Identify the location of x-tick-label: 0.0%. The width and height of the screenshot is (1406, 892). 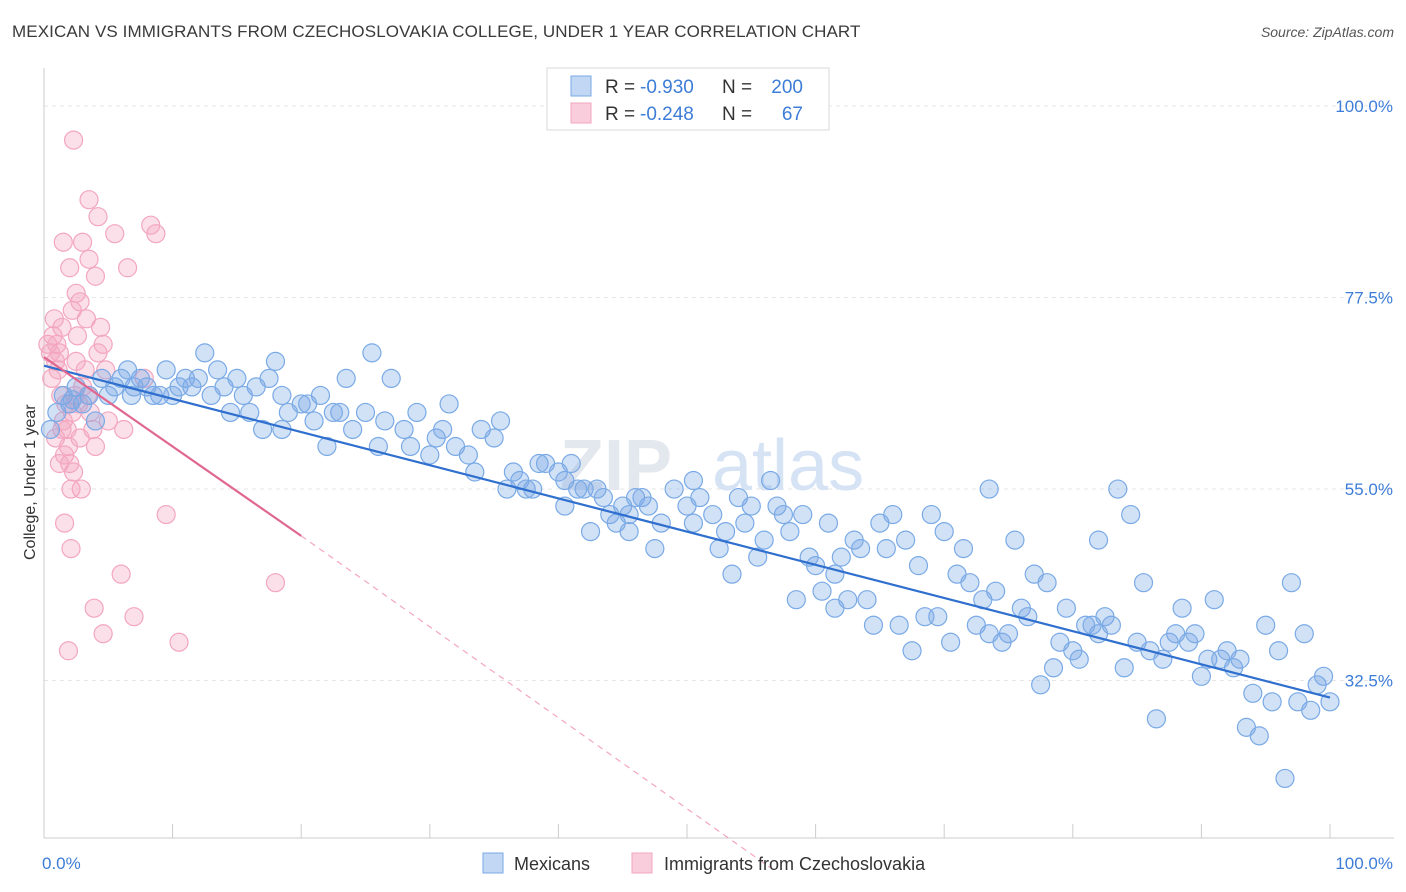
(61, 863).